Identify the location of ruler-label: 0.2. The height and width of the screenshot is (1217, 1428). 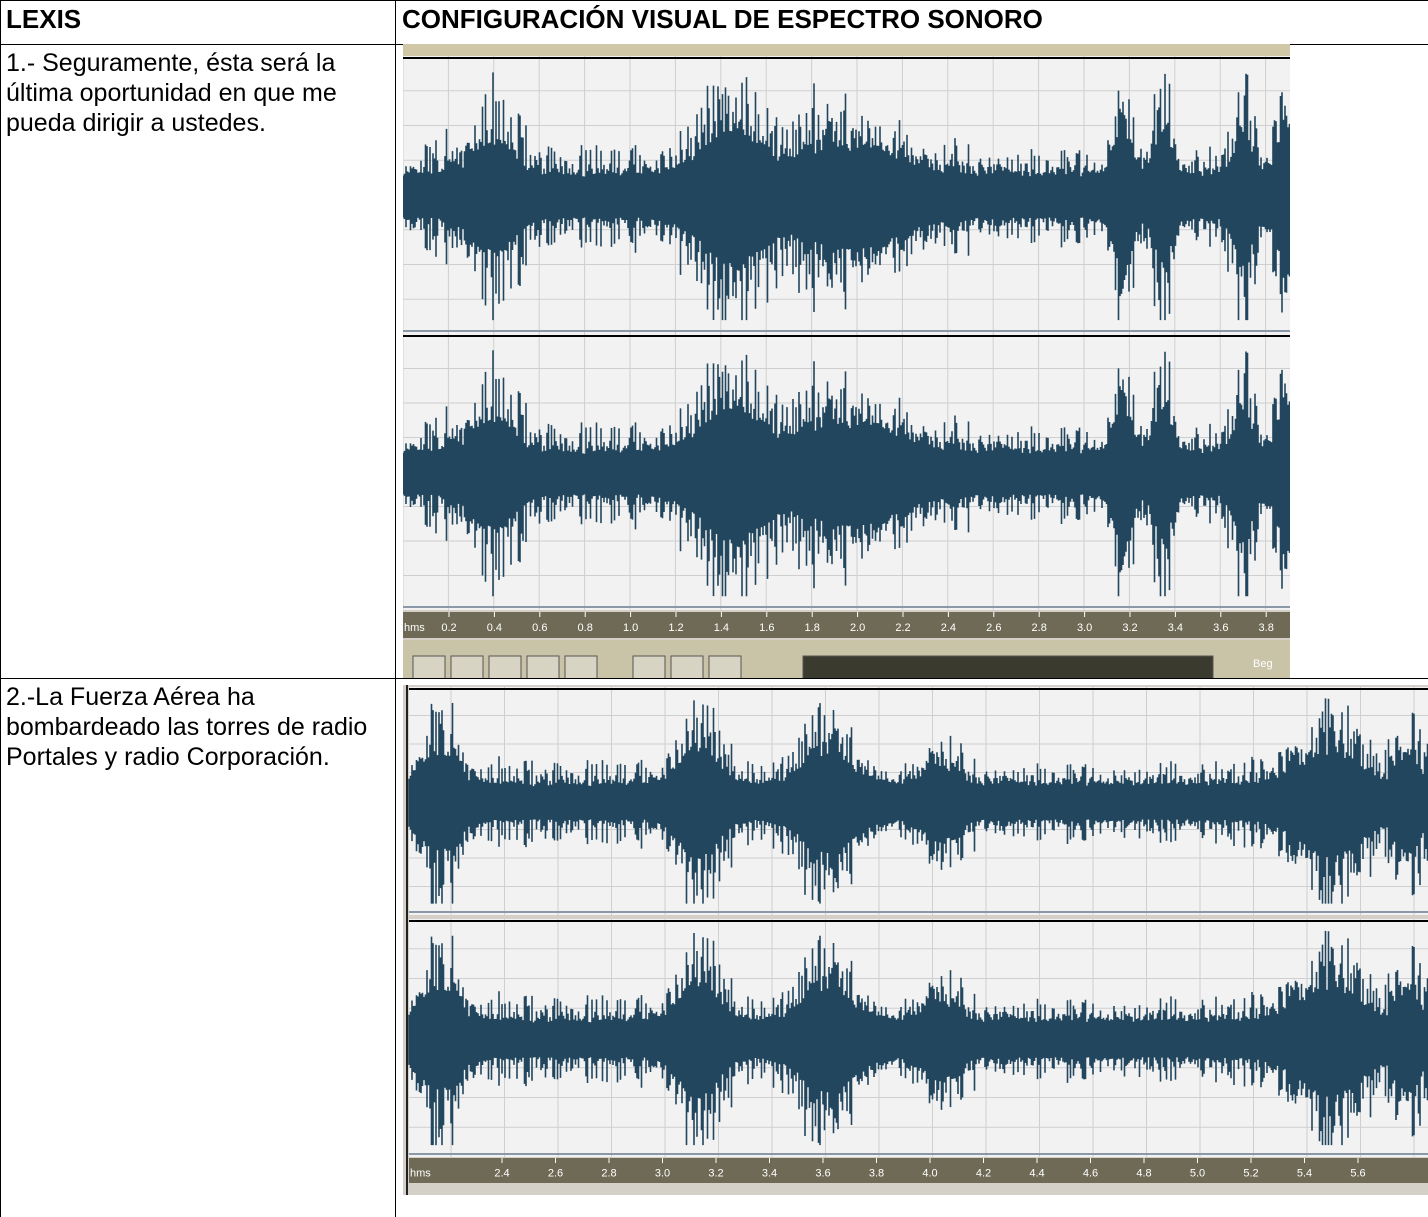
(448, 628).